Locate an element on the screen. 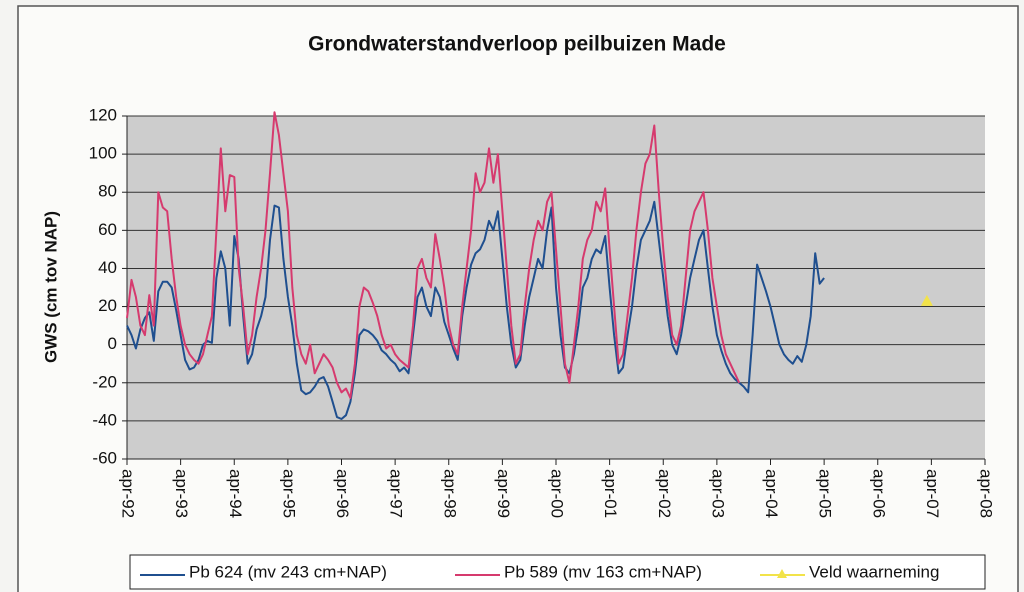 The height and width of the screenshot is (592, 1024). x-tick-label: apr-08 is located at coordinates (986, 493).